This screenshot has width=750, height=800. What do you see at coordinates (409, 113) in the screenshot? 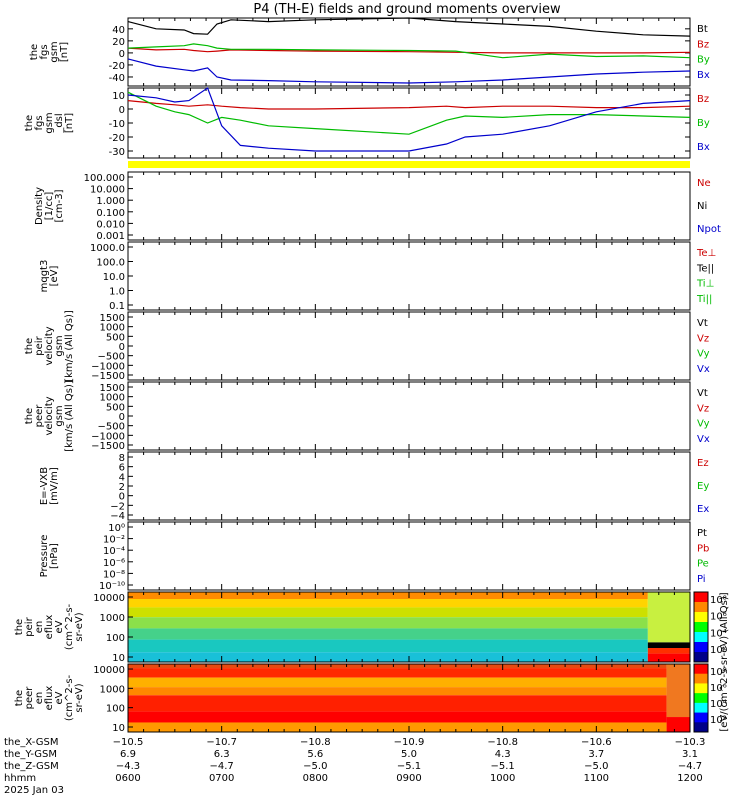
I see `fgs-gsm-dsl-series-by` at bounding box center [409, 113].